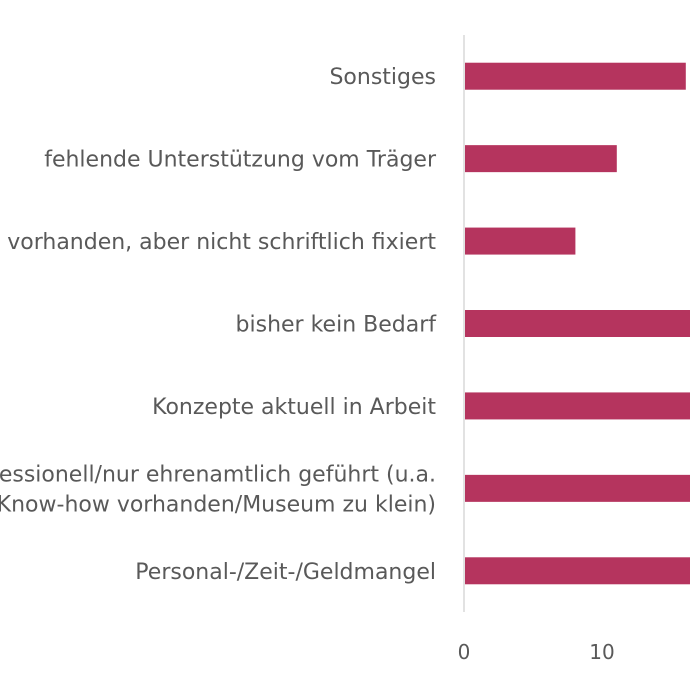 The width and height of the screenshot is (690, 690). What do you see at coordinates (601, 652) in the screenshot?
I see `x-tick-label-1: 10` at bounding box center [601, 652].